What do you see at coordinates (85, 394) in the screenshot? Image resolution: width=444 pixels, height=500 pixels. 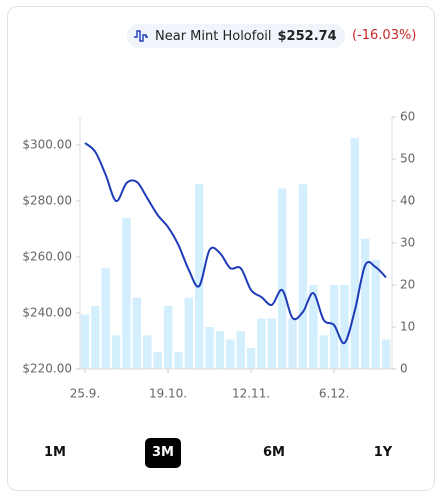 I see `x-tick-label: 25.9.` at bounding box center [85, 394].